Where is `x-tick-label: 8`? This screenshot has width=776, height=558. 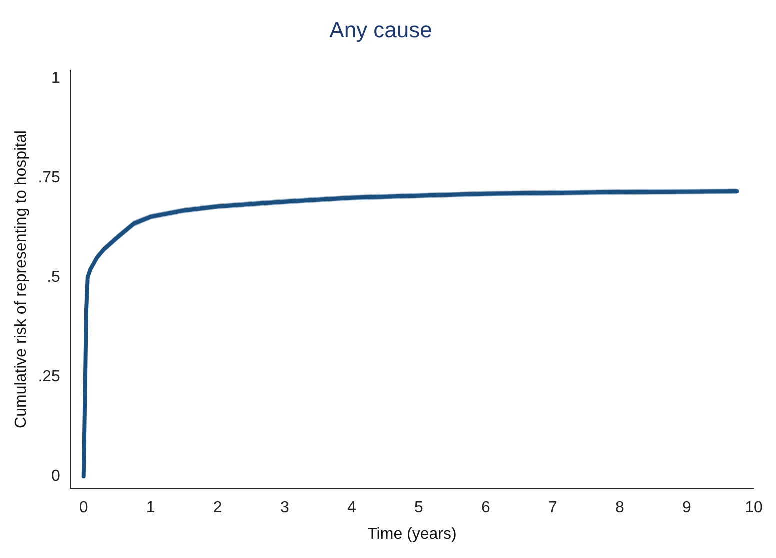 x-tick-label: 8 is located at coordinates (620, 508).